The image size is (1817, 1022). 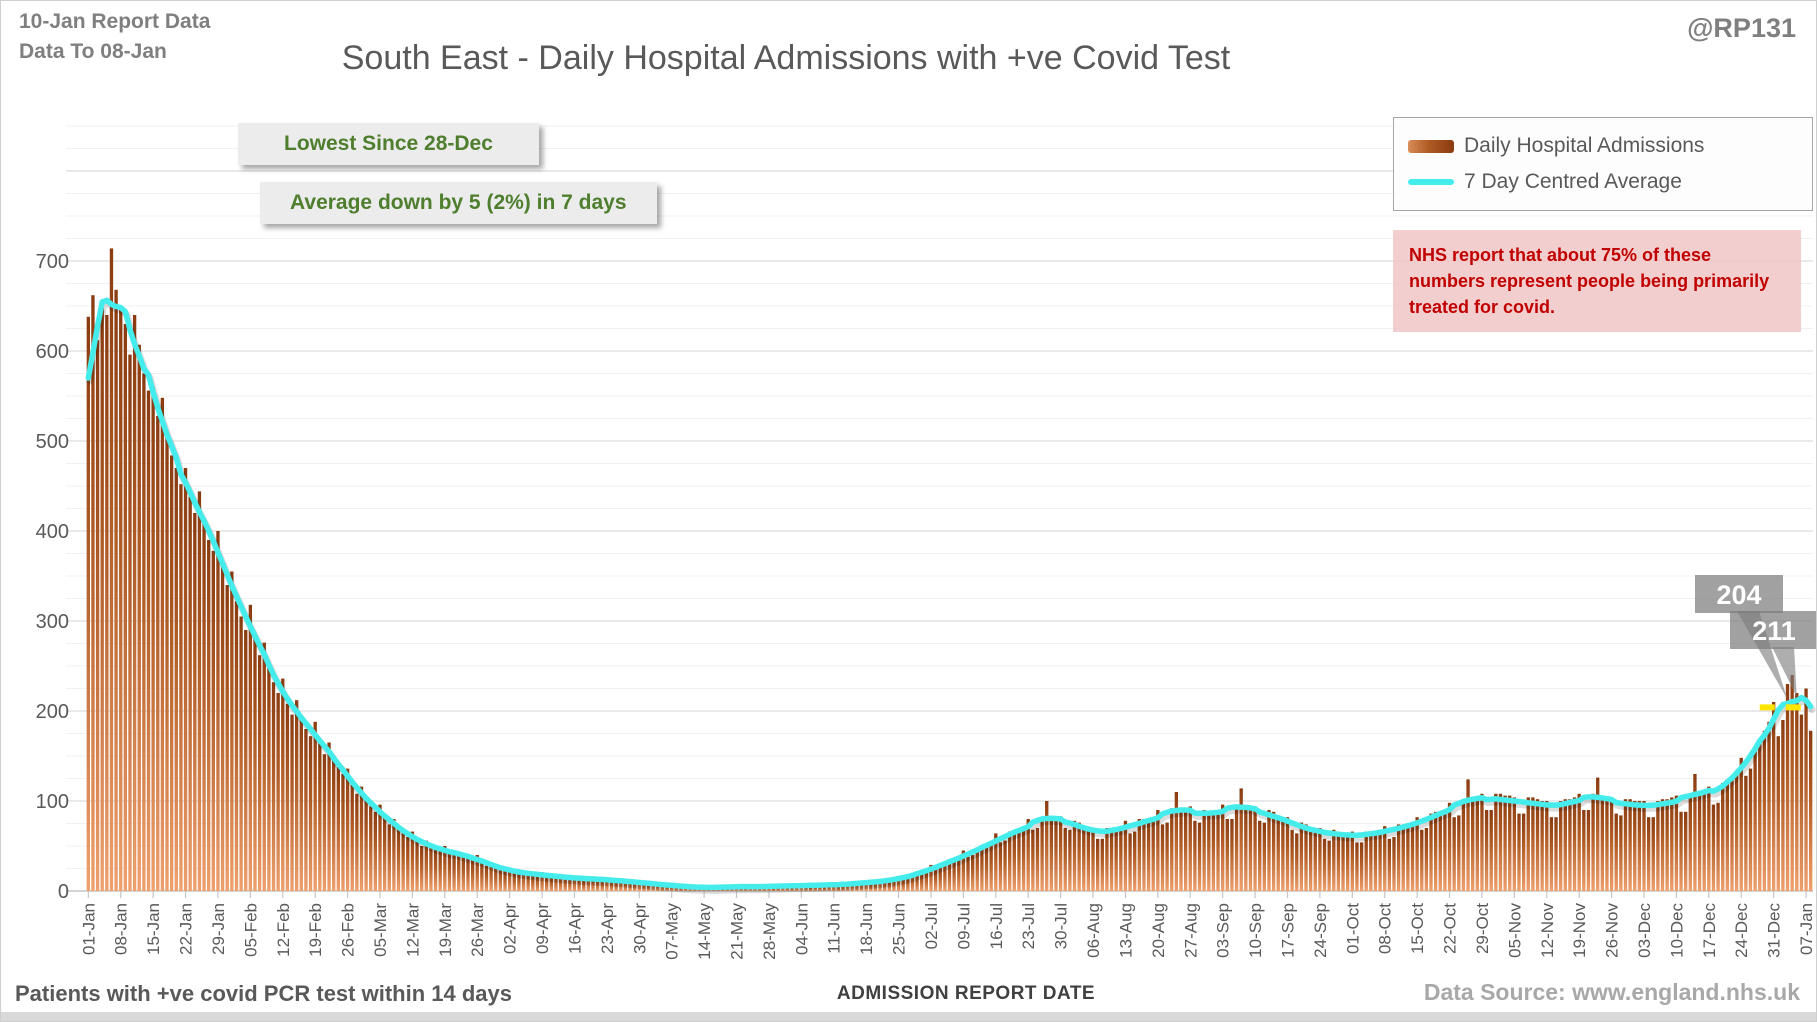 What do you see at coordinates (1352, 928) in the screenshot?
I see `svg-text: 01-Oct` at bounding box center [1352, 928].